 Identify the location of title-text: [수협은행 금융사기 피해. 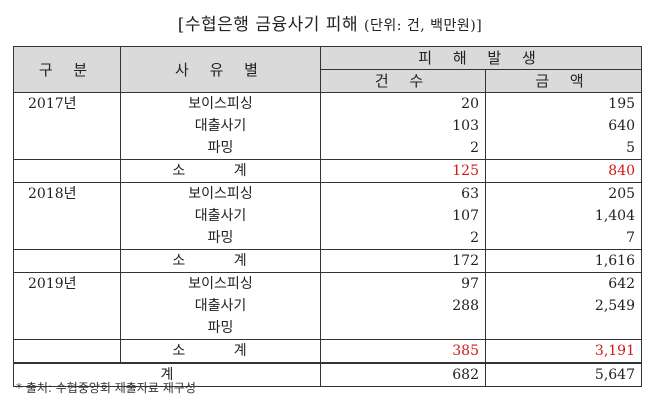
(268, 25).